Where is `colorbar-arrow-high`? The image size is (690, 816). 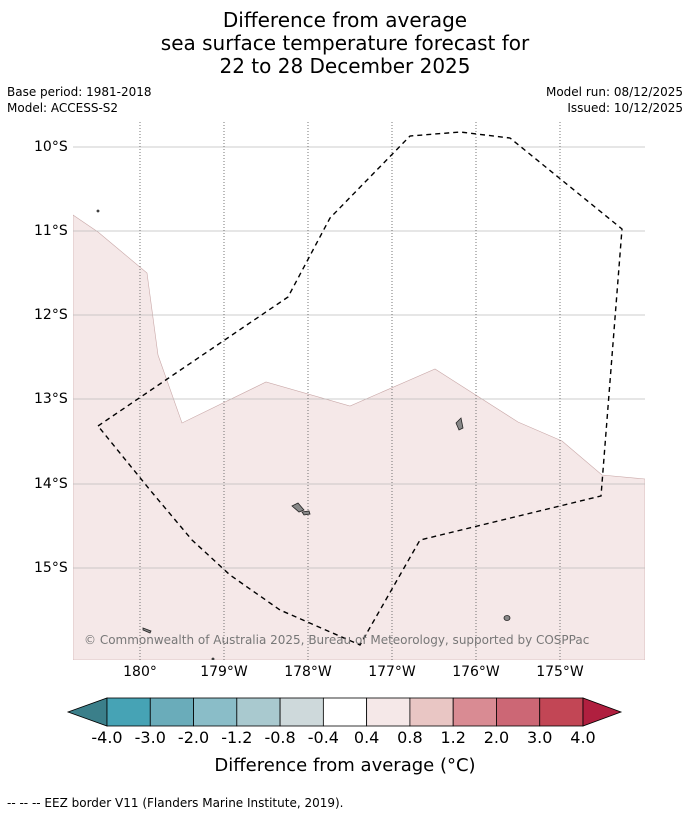
colorbar-arrow-high is located at coordinates (602, 712).